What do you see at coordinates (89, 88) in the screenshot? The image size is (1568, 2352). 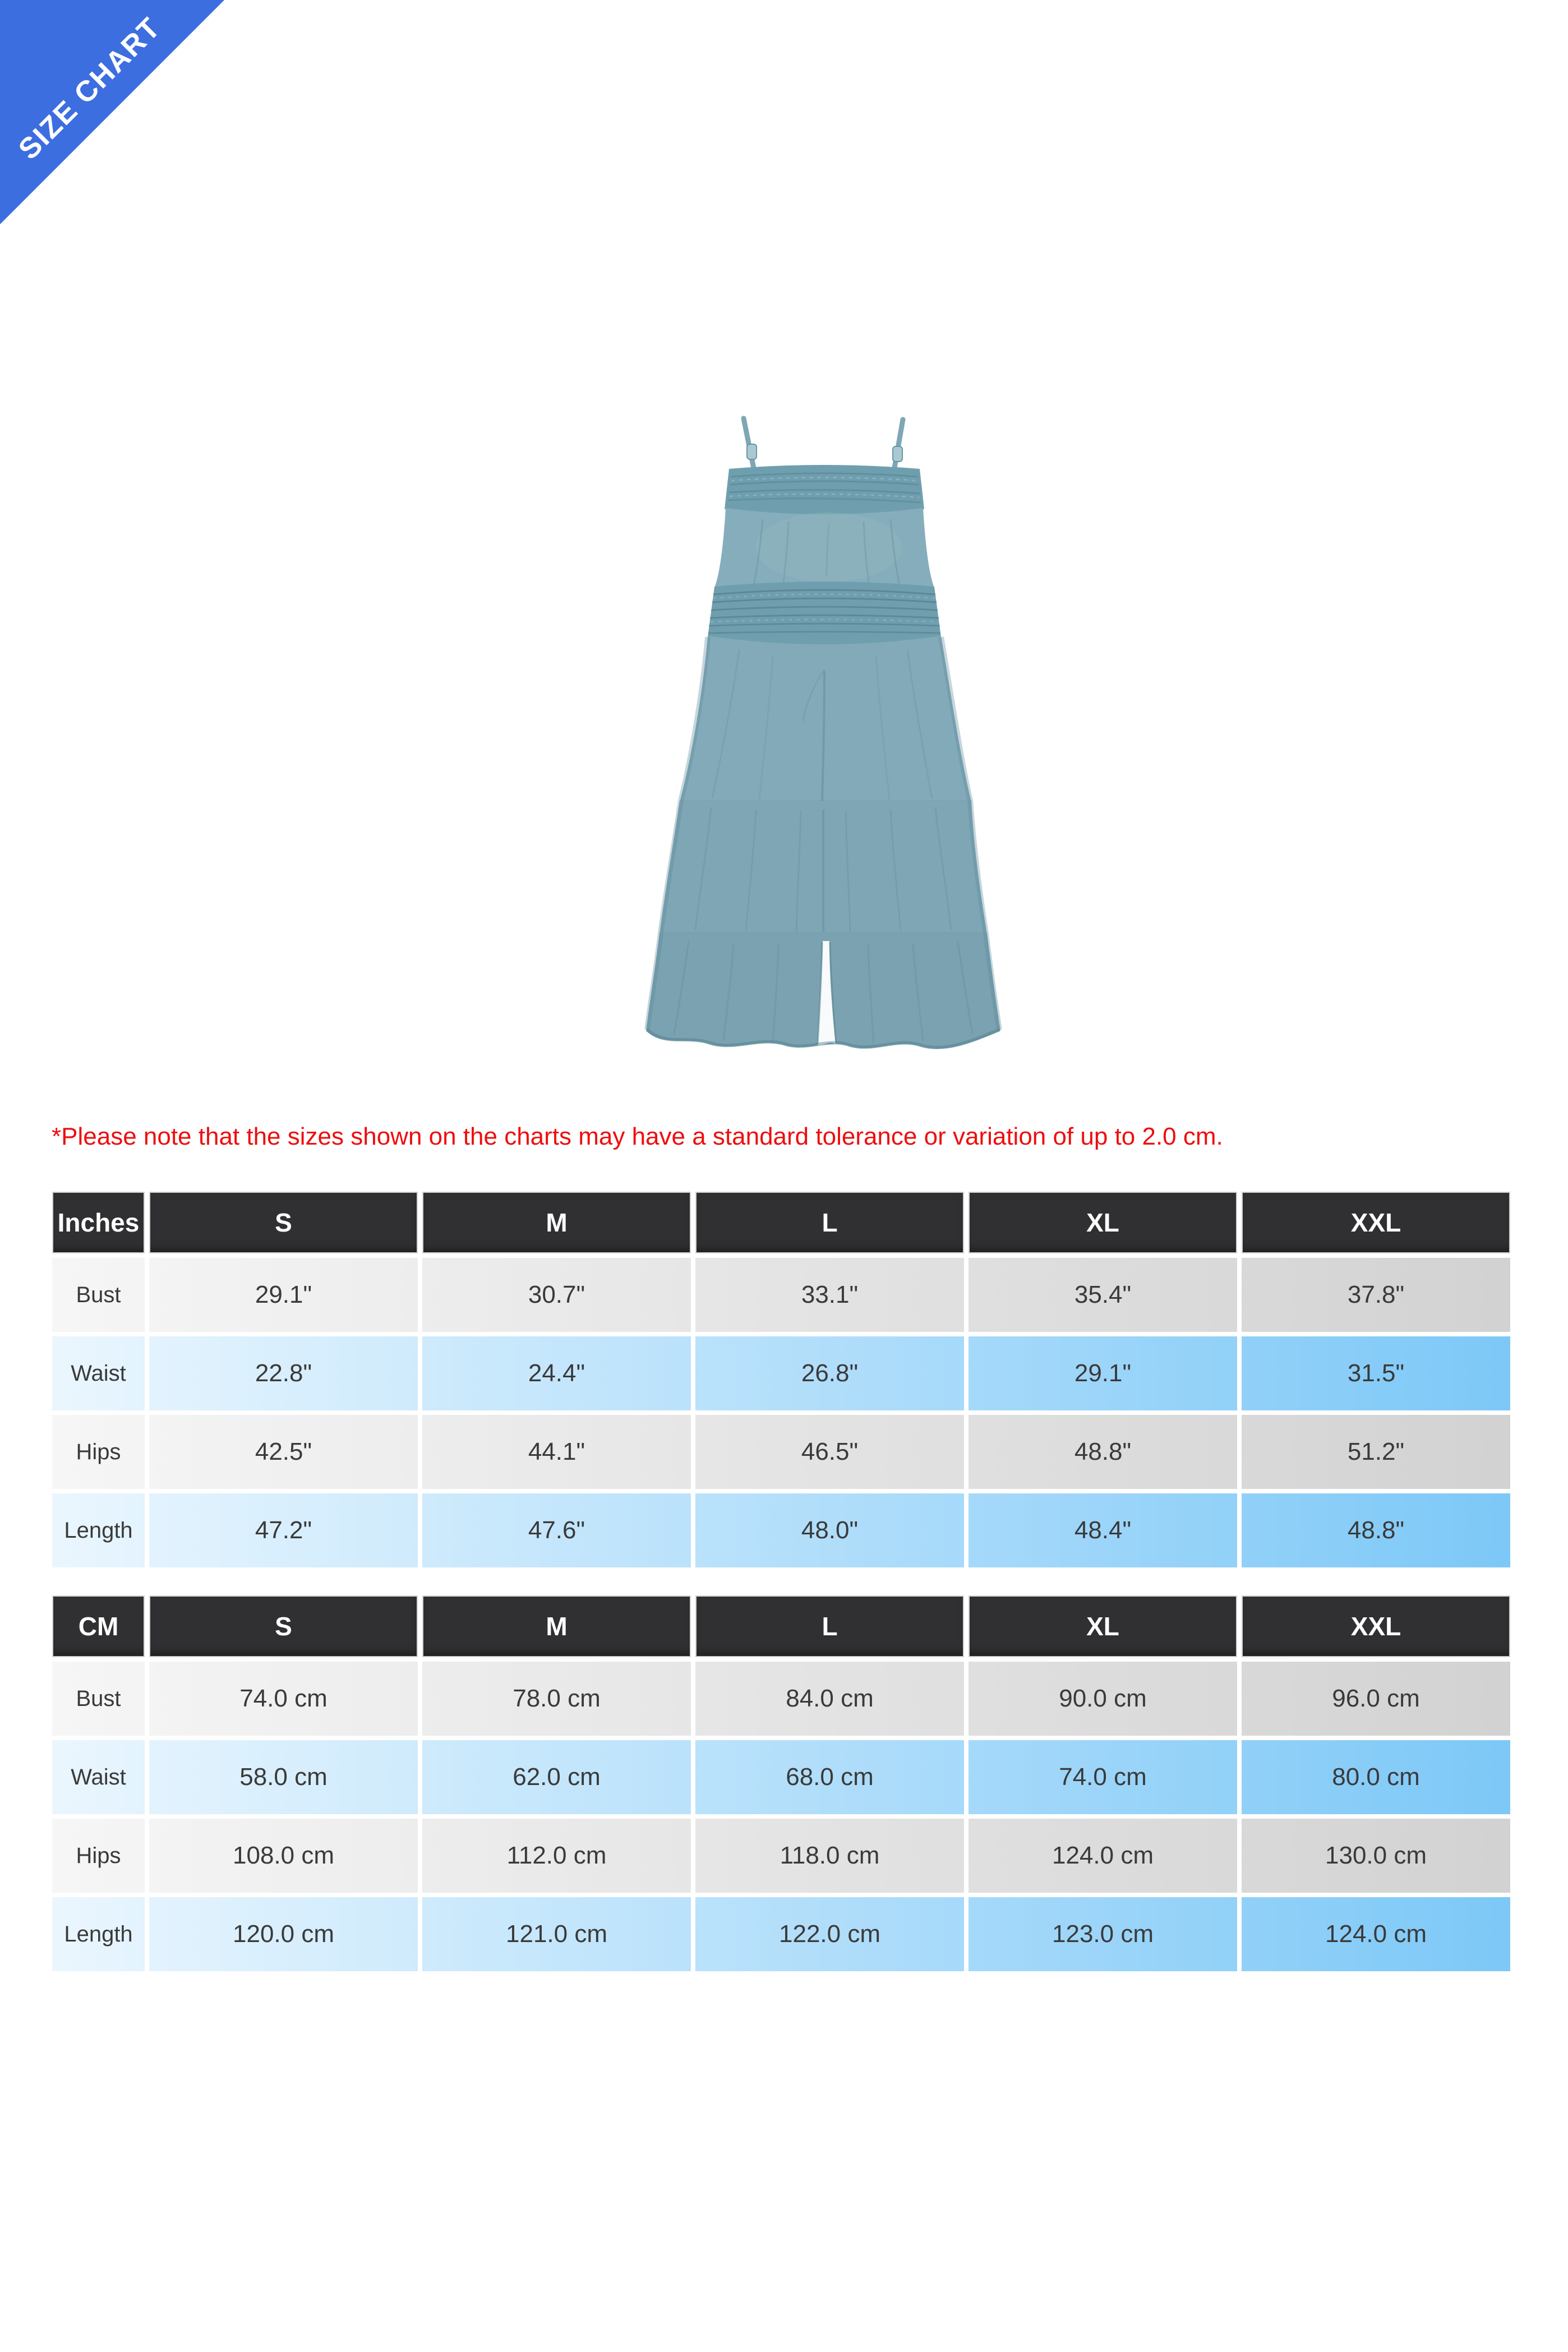 I see `ribbon-label: SIZE CHART` at bounding box center [89, 88].